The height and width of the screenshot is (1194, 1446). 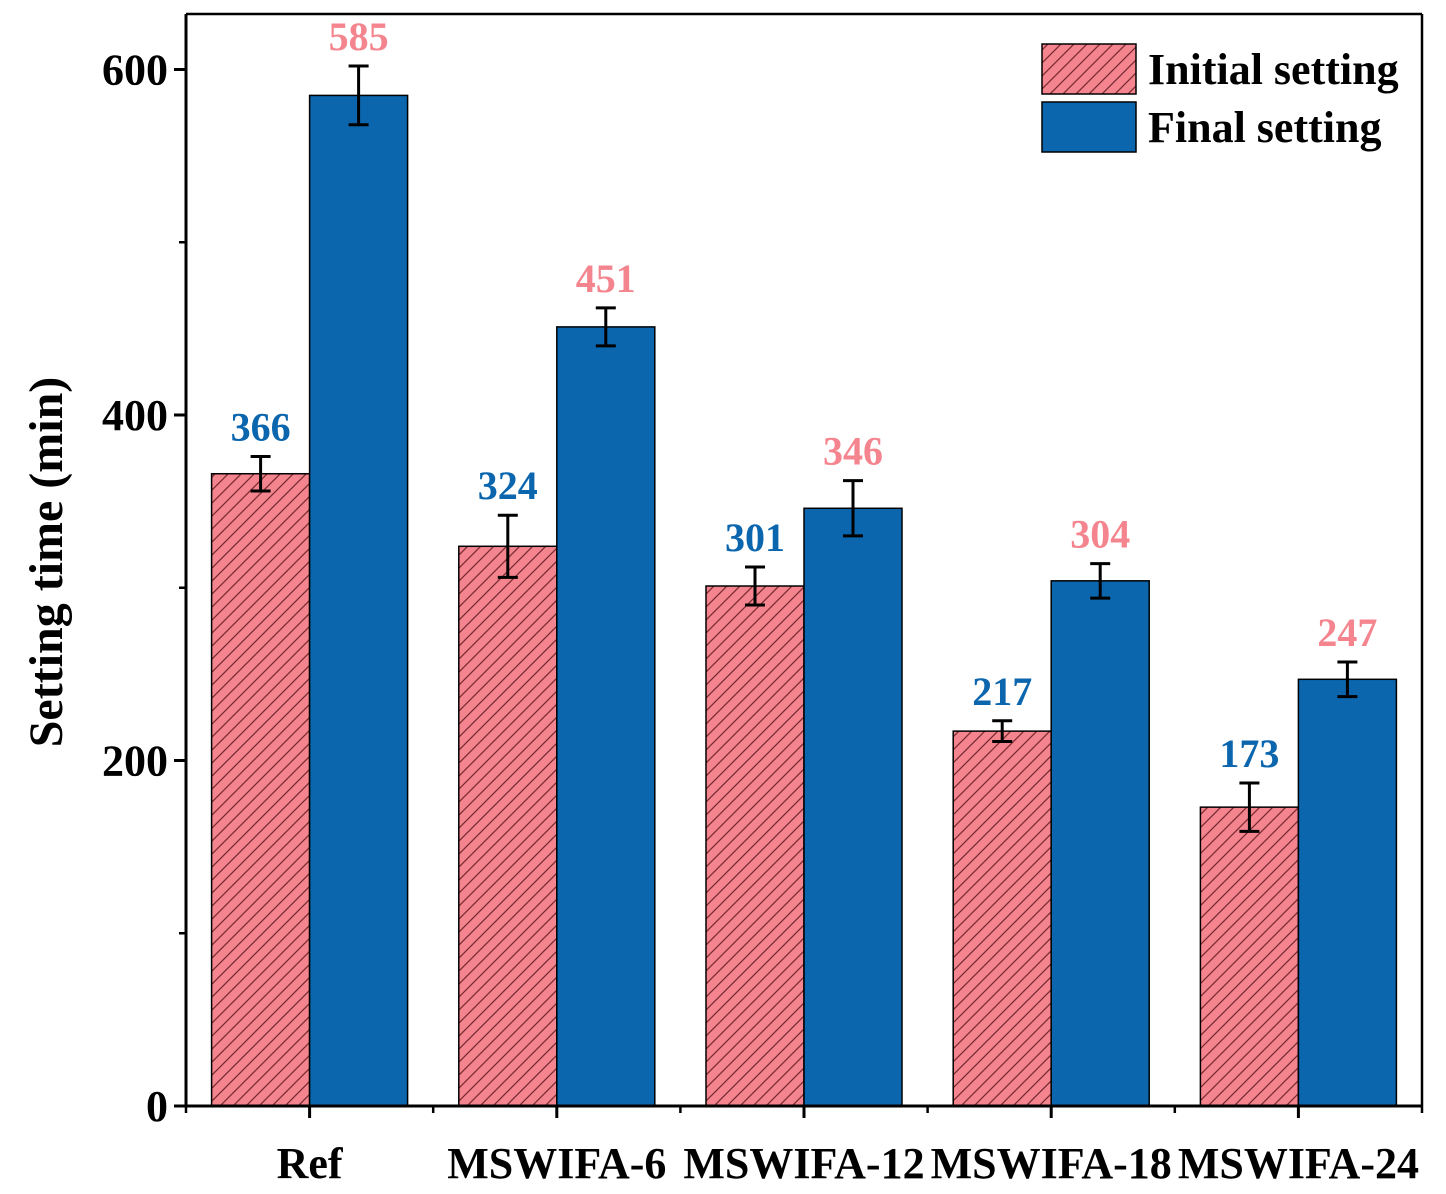 I want to click on data-label: 304, so click(x=1100, y=534).